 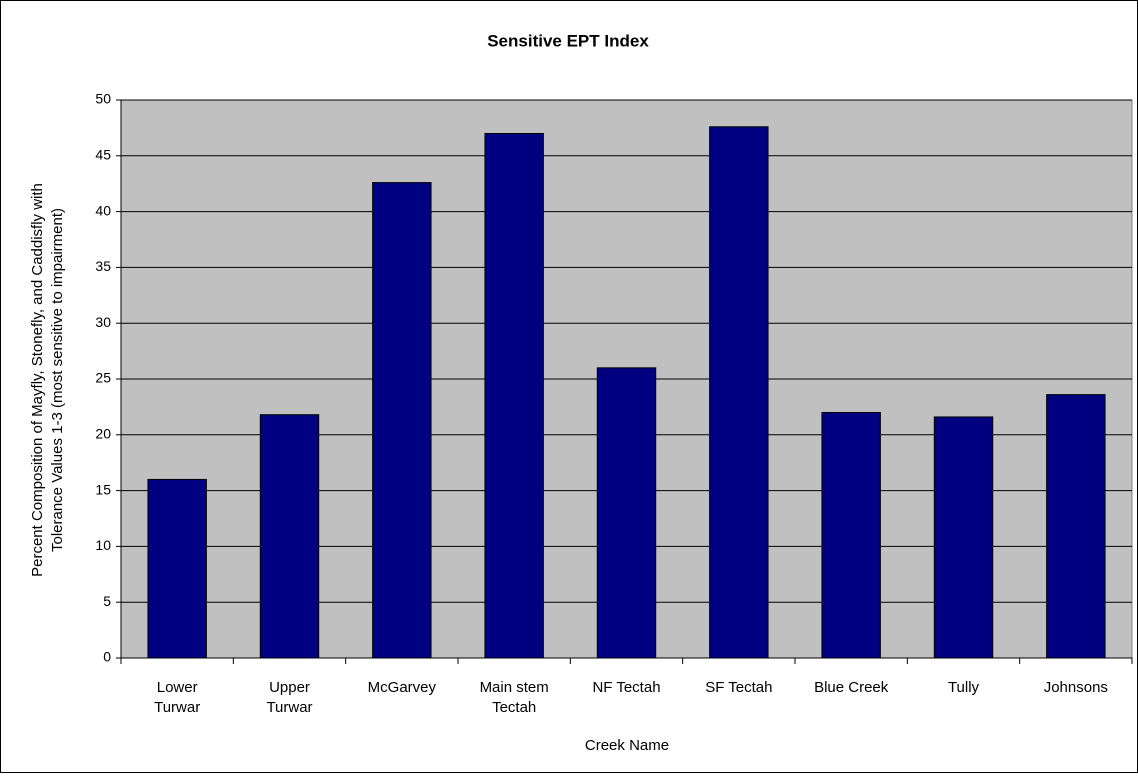 What do you see at coordinates (103, 322) in the screenshot?
I see `y-tick-label: 30` at bounding box center [103, 322].